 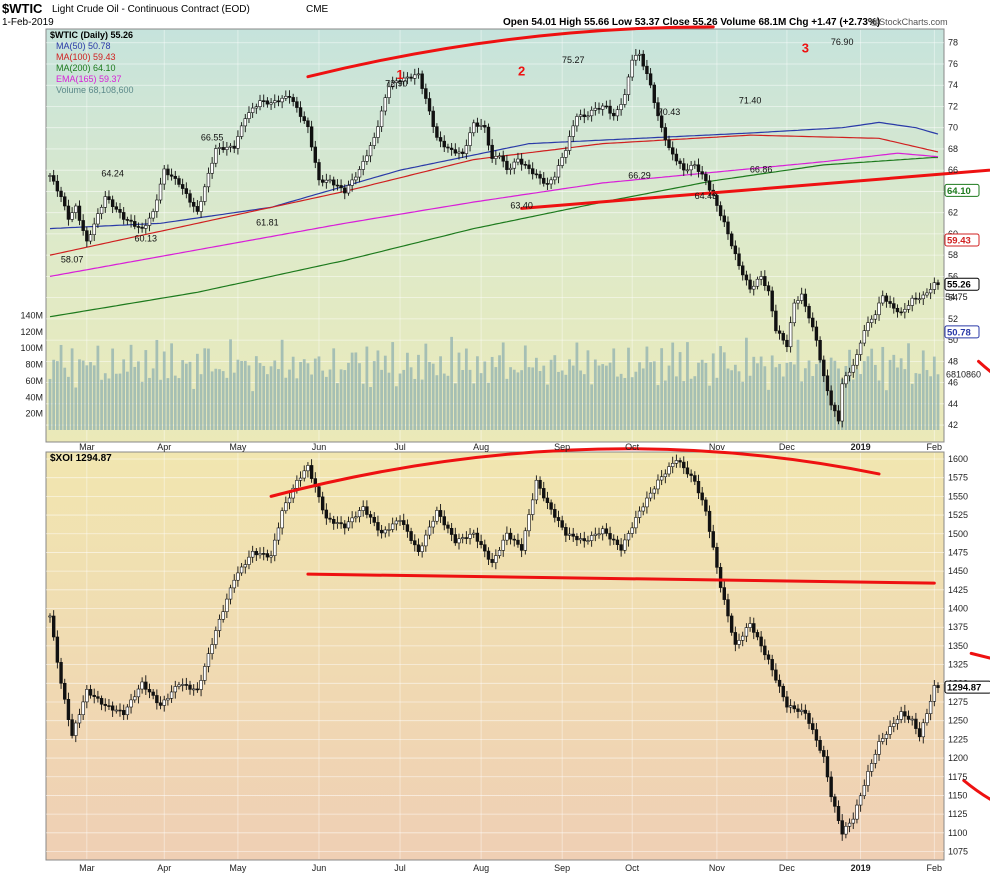 What do you see at coordinates (31, 332) in the screenshot?
I see `volume-tick-label: 120M` at bounding box center [31, 332].